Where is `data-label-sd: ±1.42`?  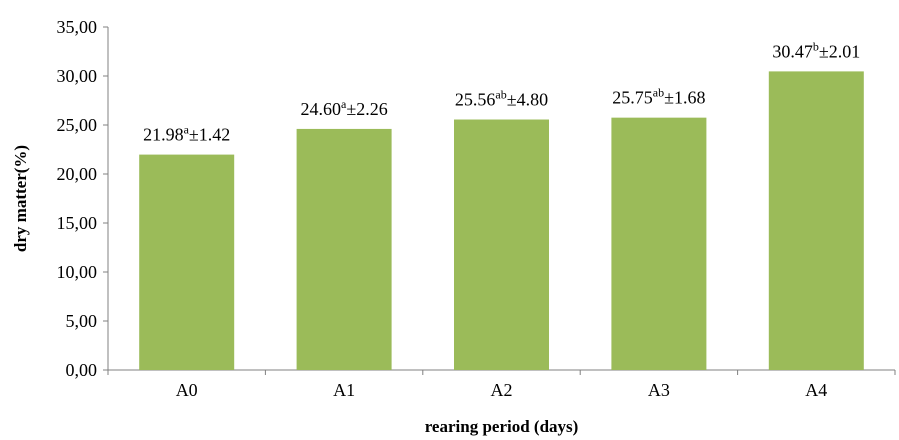
data-label-sd: ±1.42 is located at coordinates (209, 135).